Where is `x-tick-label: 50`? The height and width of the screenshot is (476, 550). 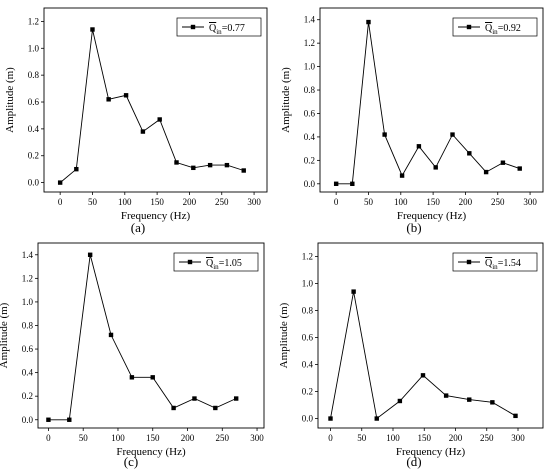
x-tick-label: 50 is located at coordinates (93, 202).